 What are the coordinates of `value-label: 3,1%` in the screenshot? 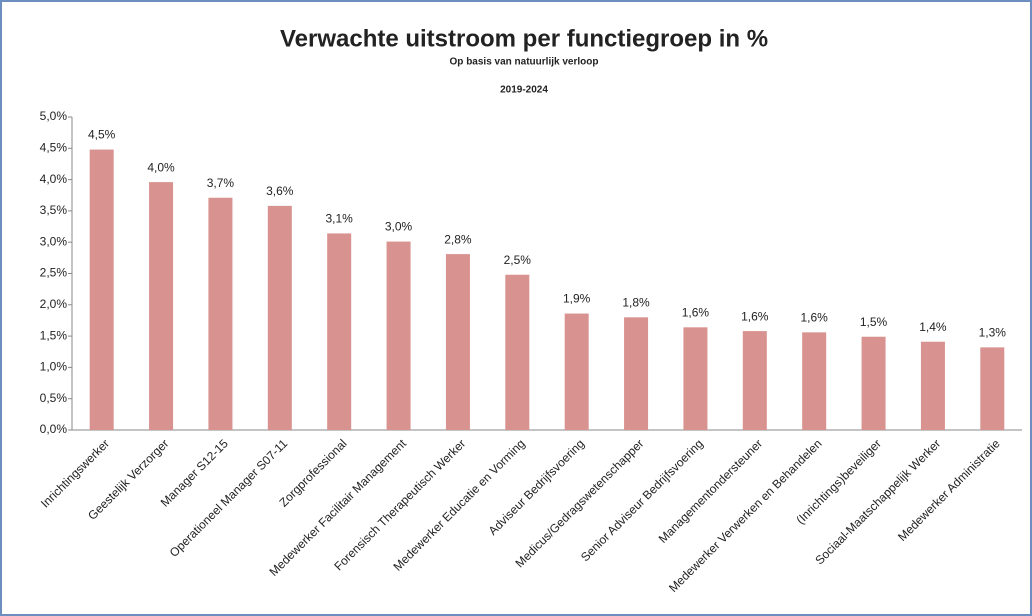 It's located at (340, 219).